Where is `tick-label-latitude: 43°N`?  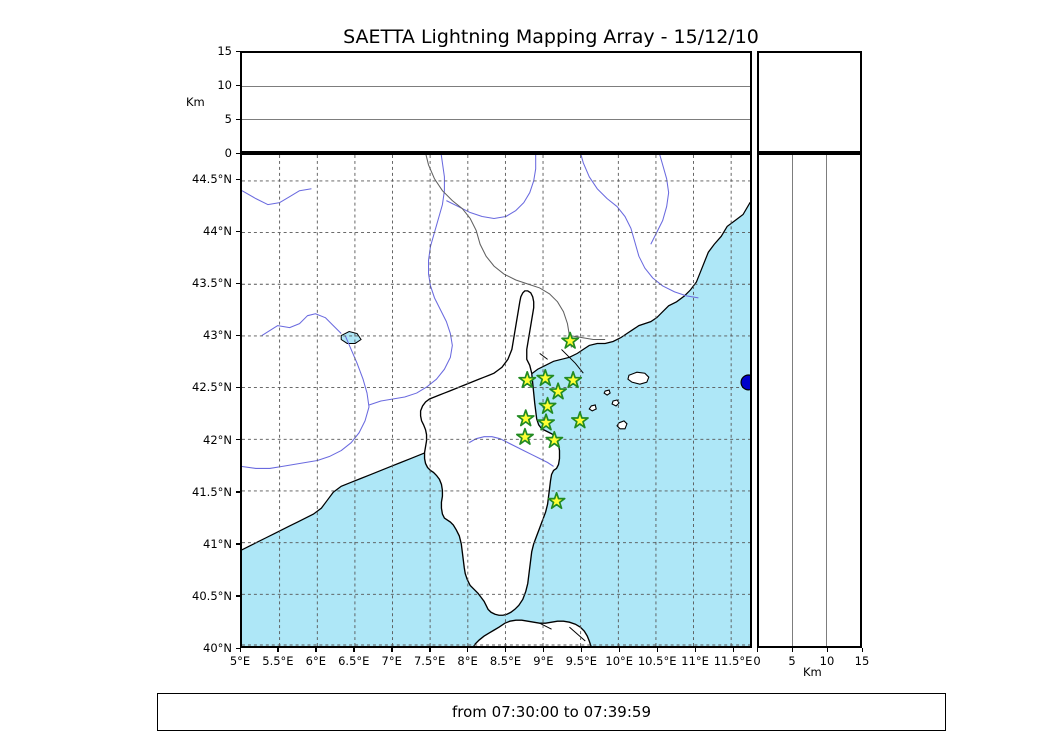
tick-label-latitude: 43°N is located at coordinates (217, 335).